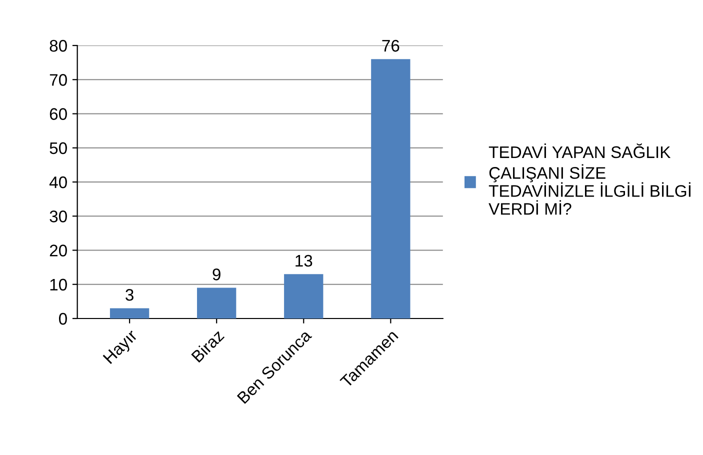 The image size is (703, 455). What do you see at coordinates (58, 216) in the screenshot?
I see `y-tick-label: 30` at bounding box center [58, 216].